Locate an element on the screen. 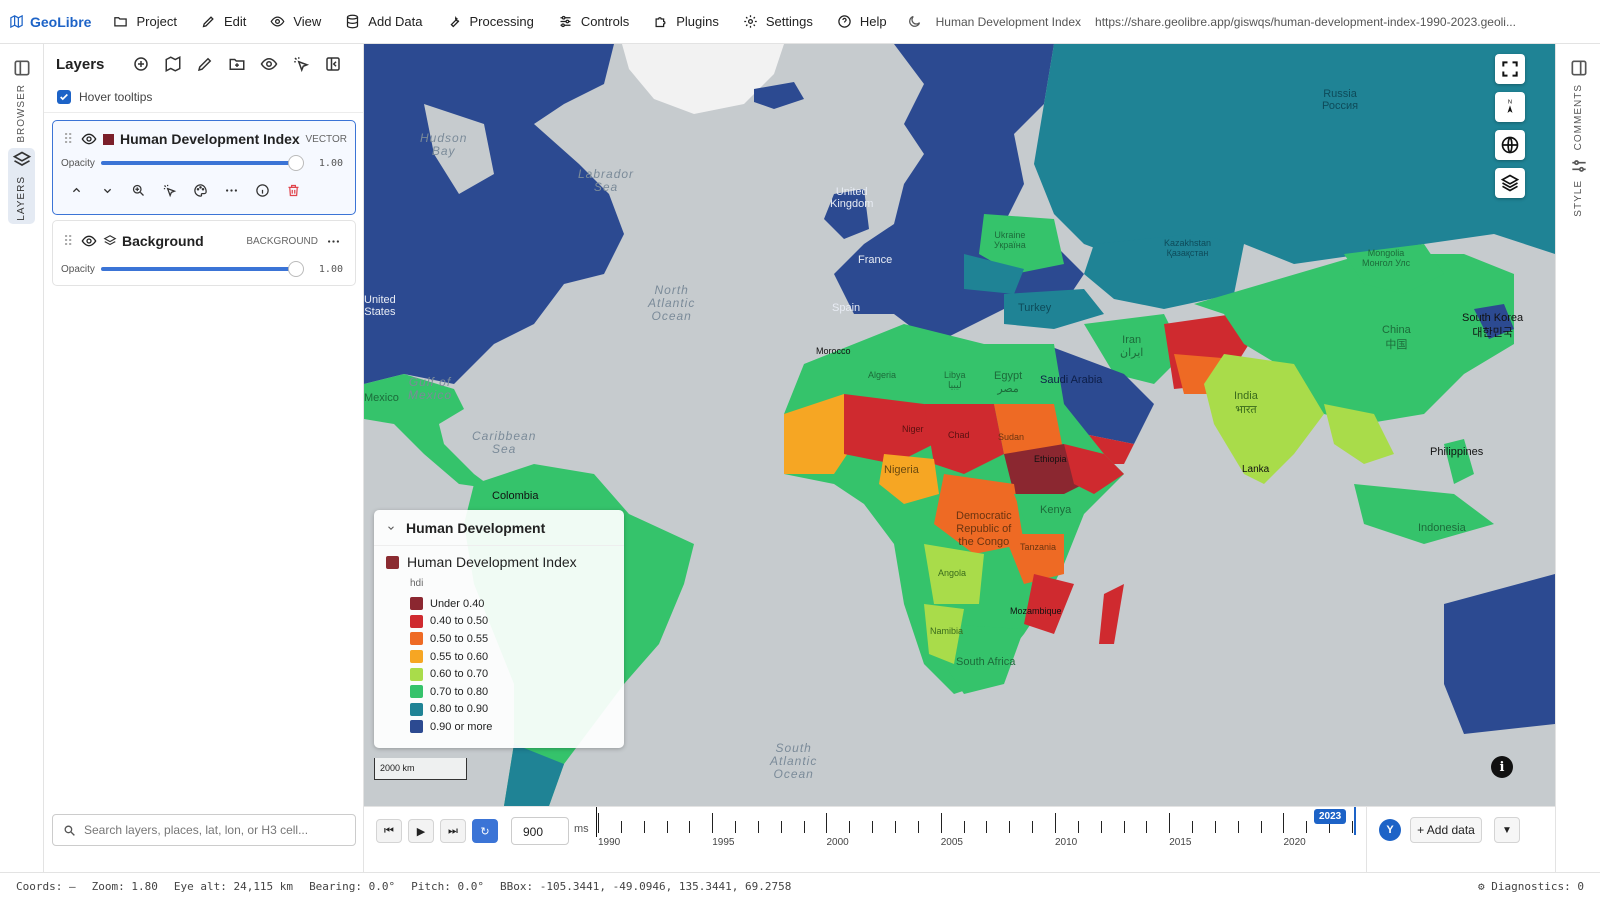  legend-header: Human Development is located at coordinates (499, 528).